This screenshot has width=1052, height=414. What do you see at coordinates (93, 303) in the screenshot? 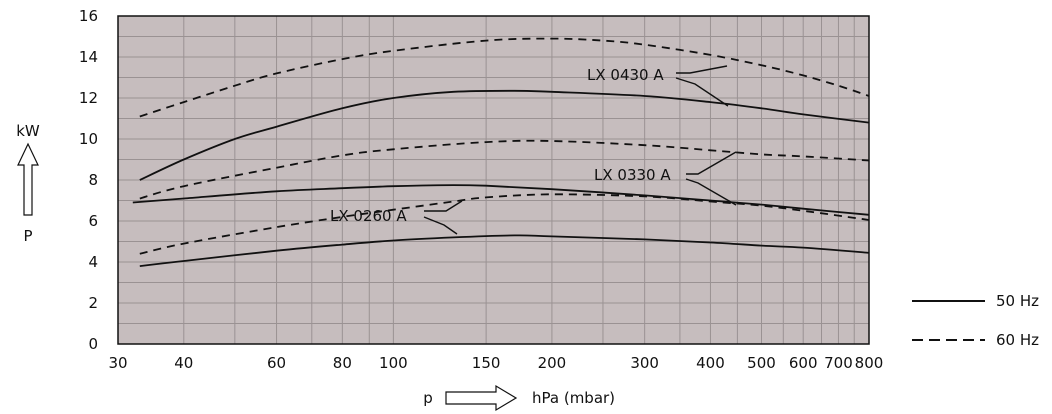
I see `y-tick-label: 2` at bounding box center [93, 303].